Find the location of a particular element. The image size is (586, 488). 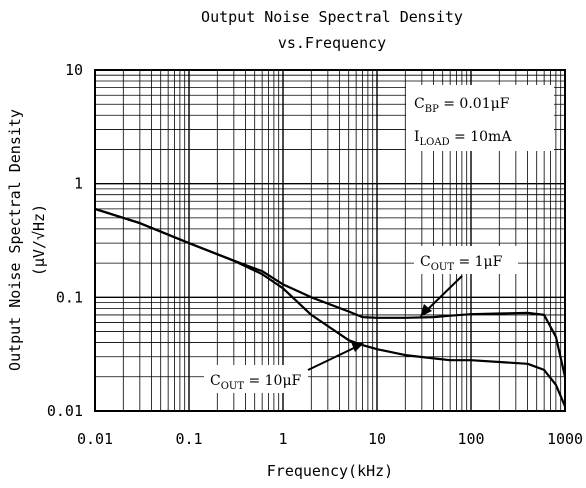

series-1-label-box is located at coordinates (466, 260).